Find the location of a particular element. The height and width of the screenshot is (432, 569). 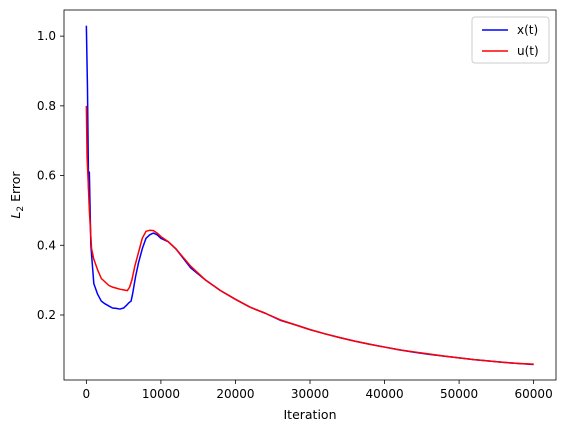

y-tick-label: 0.8 is located at coordinates (46, 106).